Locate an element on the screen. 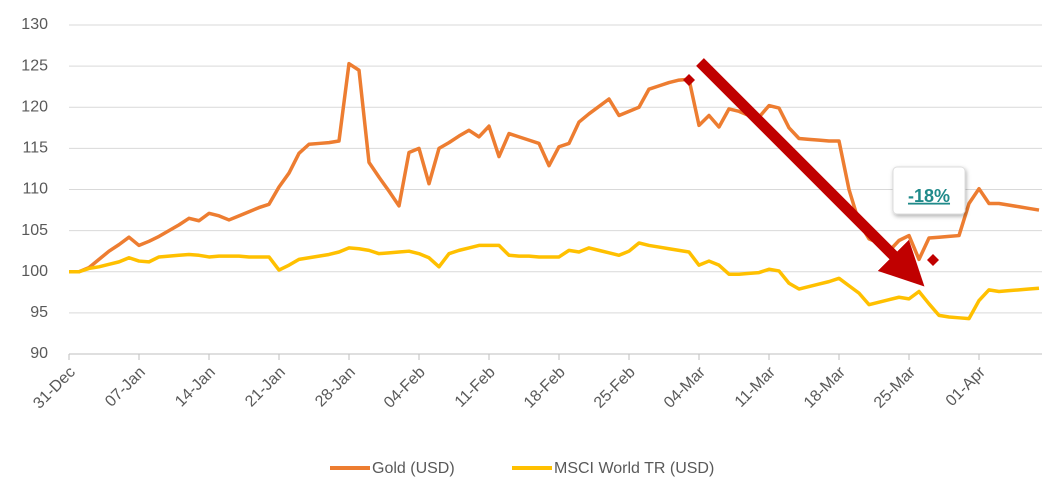 Image resolution: width=1042 pixels, height=490 pixels. arrow is located at coordinates (810, 172).